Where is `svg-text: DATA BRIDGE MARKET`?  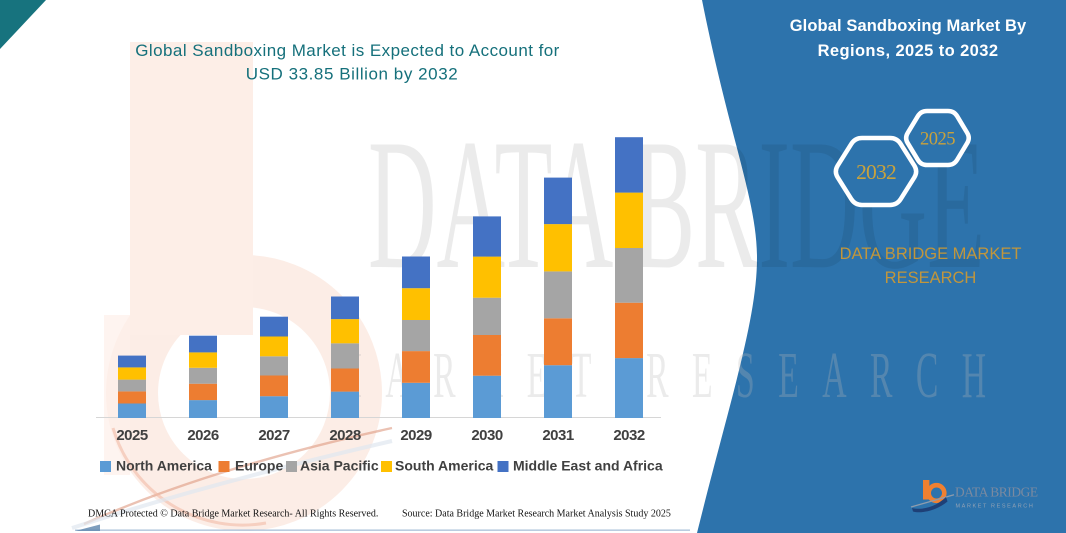 svg-text: DATA BRIDGE MARKET is located at coordinates (931, 254).